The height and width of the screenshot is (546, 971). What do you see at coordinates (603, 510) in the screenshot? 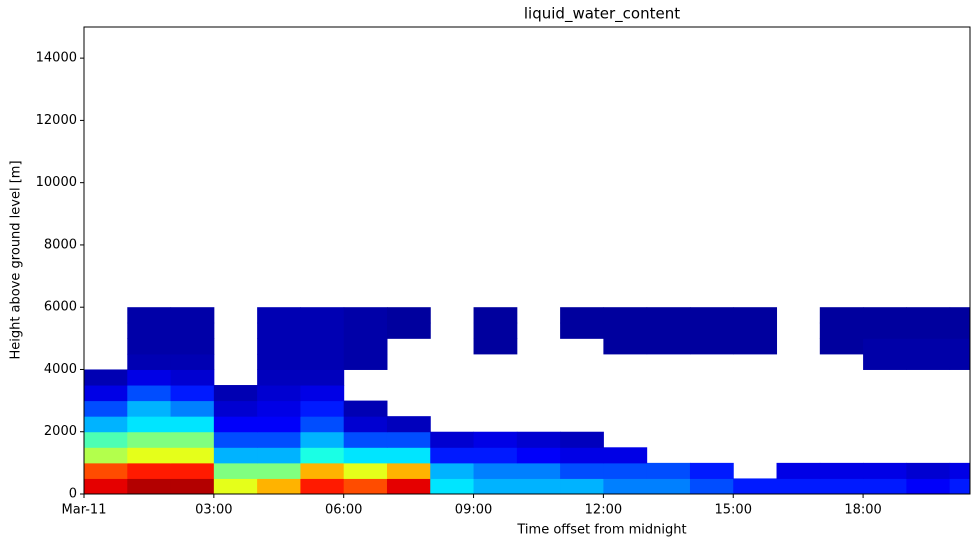
I see `x-tick-label: 12:00` at bounding box center [603, 510].